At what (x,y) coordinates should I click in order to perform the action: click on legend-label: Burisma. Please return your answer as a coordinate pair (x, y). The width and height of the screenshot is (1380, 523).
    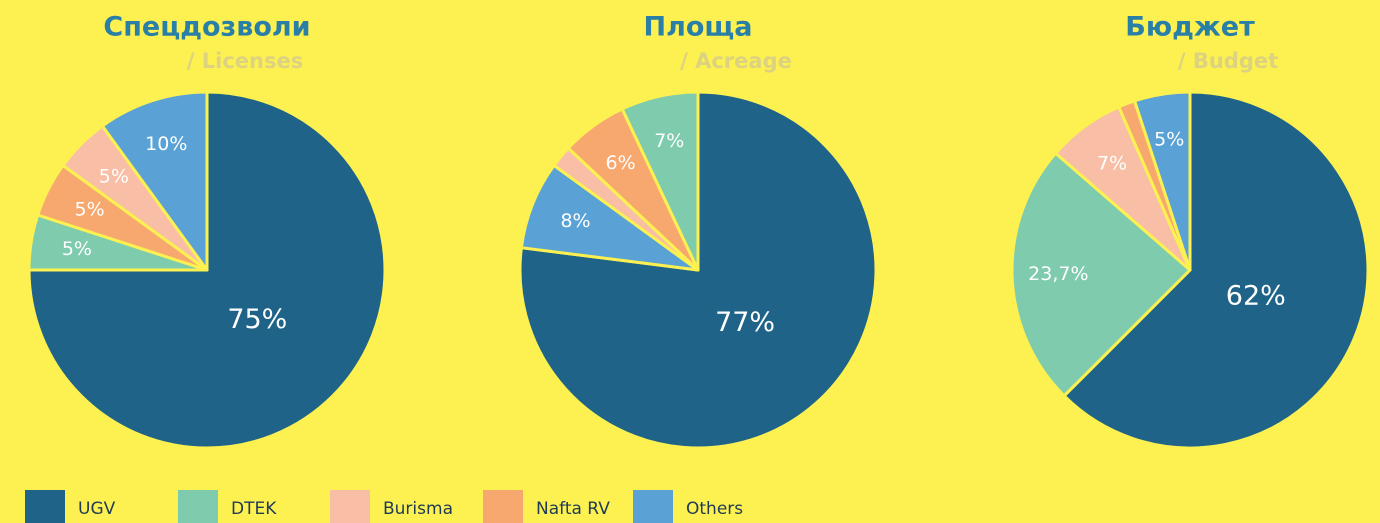
    Looking at the image, I should click on (418, 509).